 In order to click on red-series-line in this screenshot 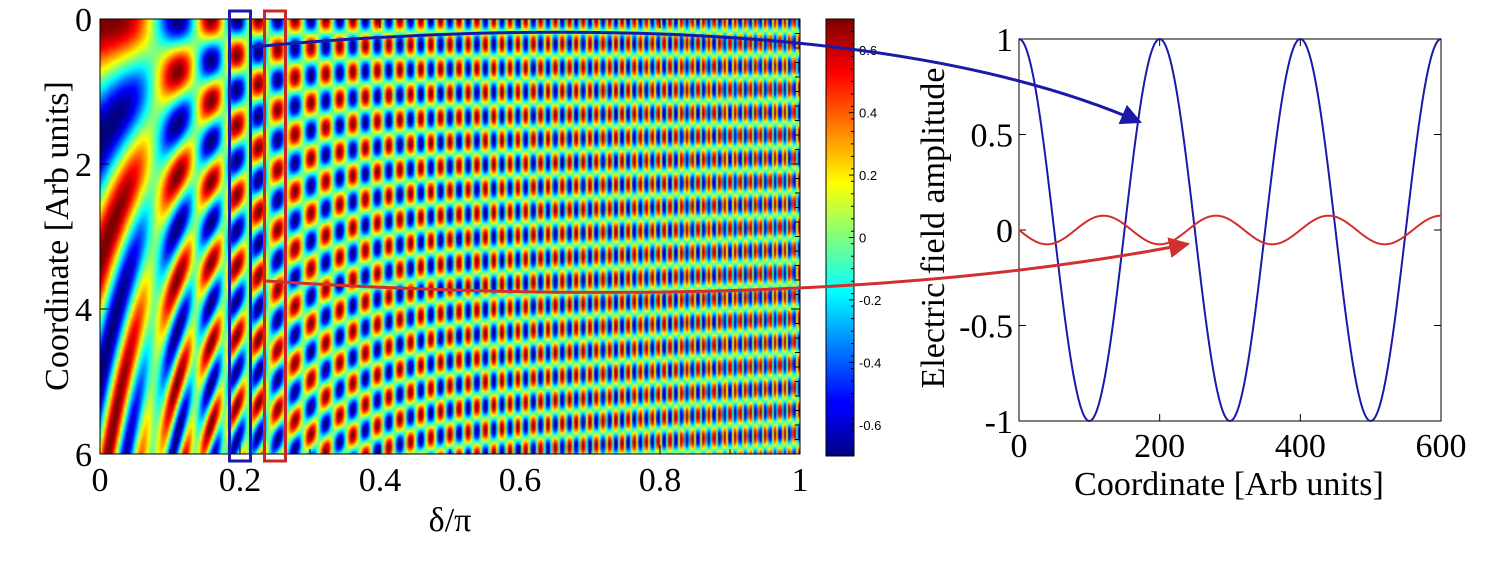, I will do `click(1230, 230)`.